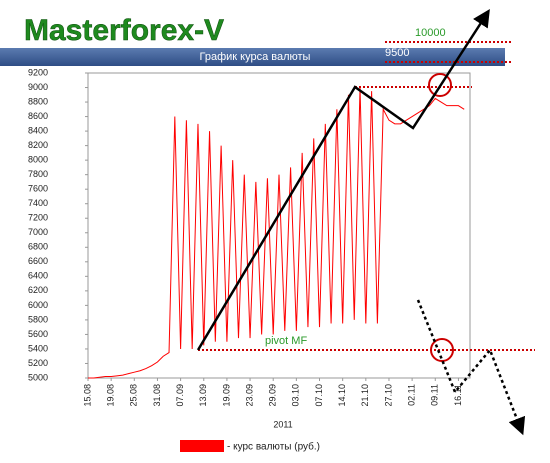  What do you see at coordinates (38, 174) in the screenshot?
I see `y-tick-label: 7800` at bounding box center [38, 174].